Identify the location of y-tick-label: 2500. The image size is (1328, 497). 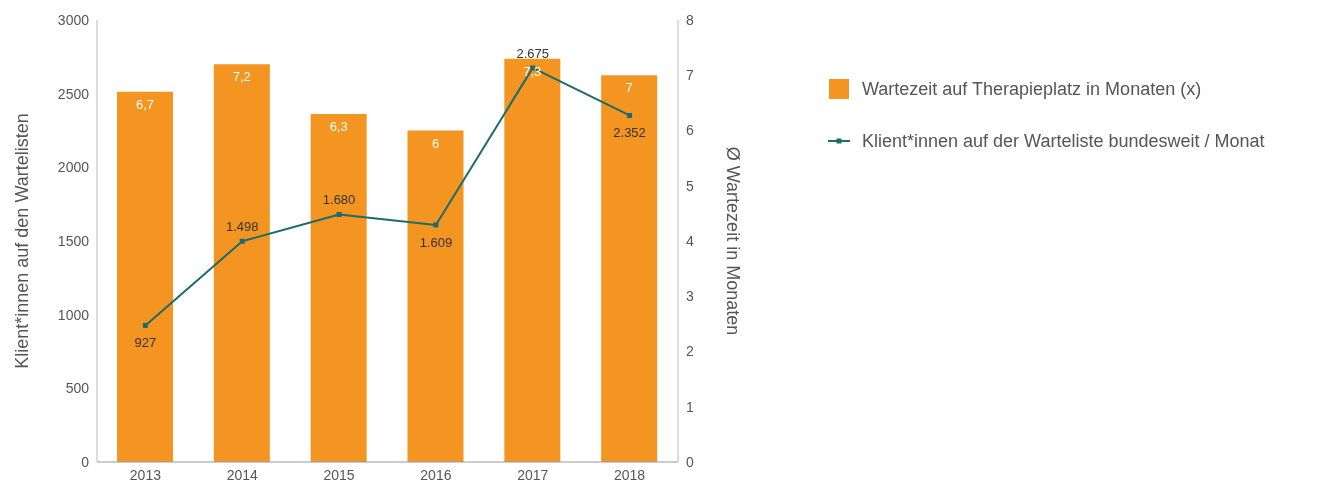
(73, 93).